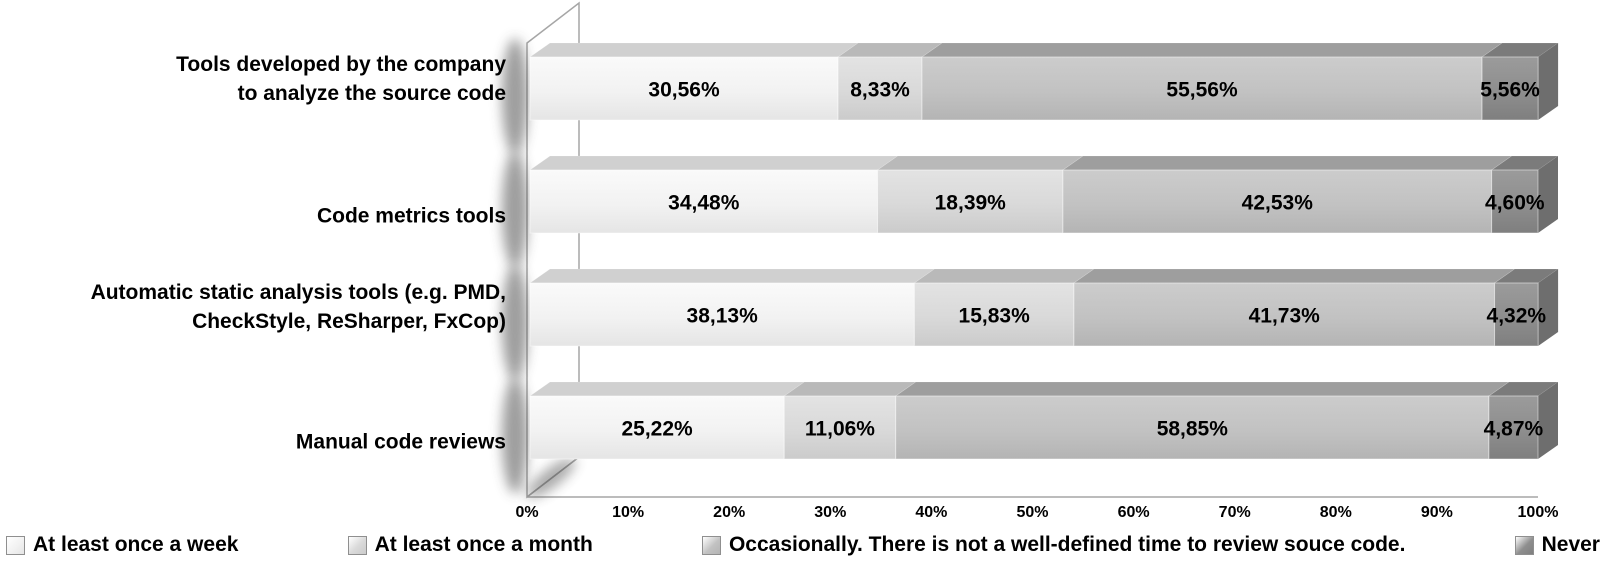 This screenshot has width=1604, height=580. What do you see at coordinates (1437, 512) in the screenshot?
I see `x-axis-tick-label: 90%` at bounding box center [1437, 512].